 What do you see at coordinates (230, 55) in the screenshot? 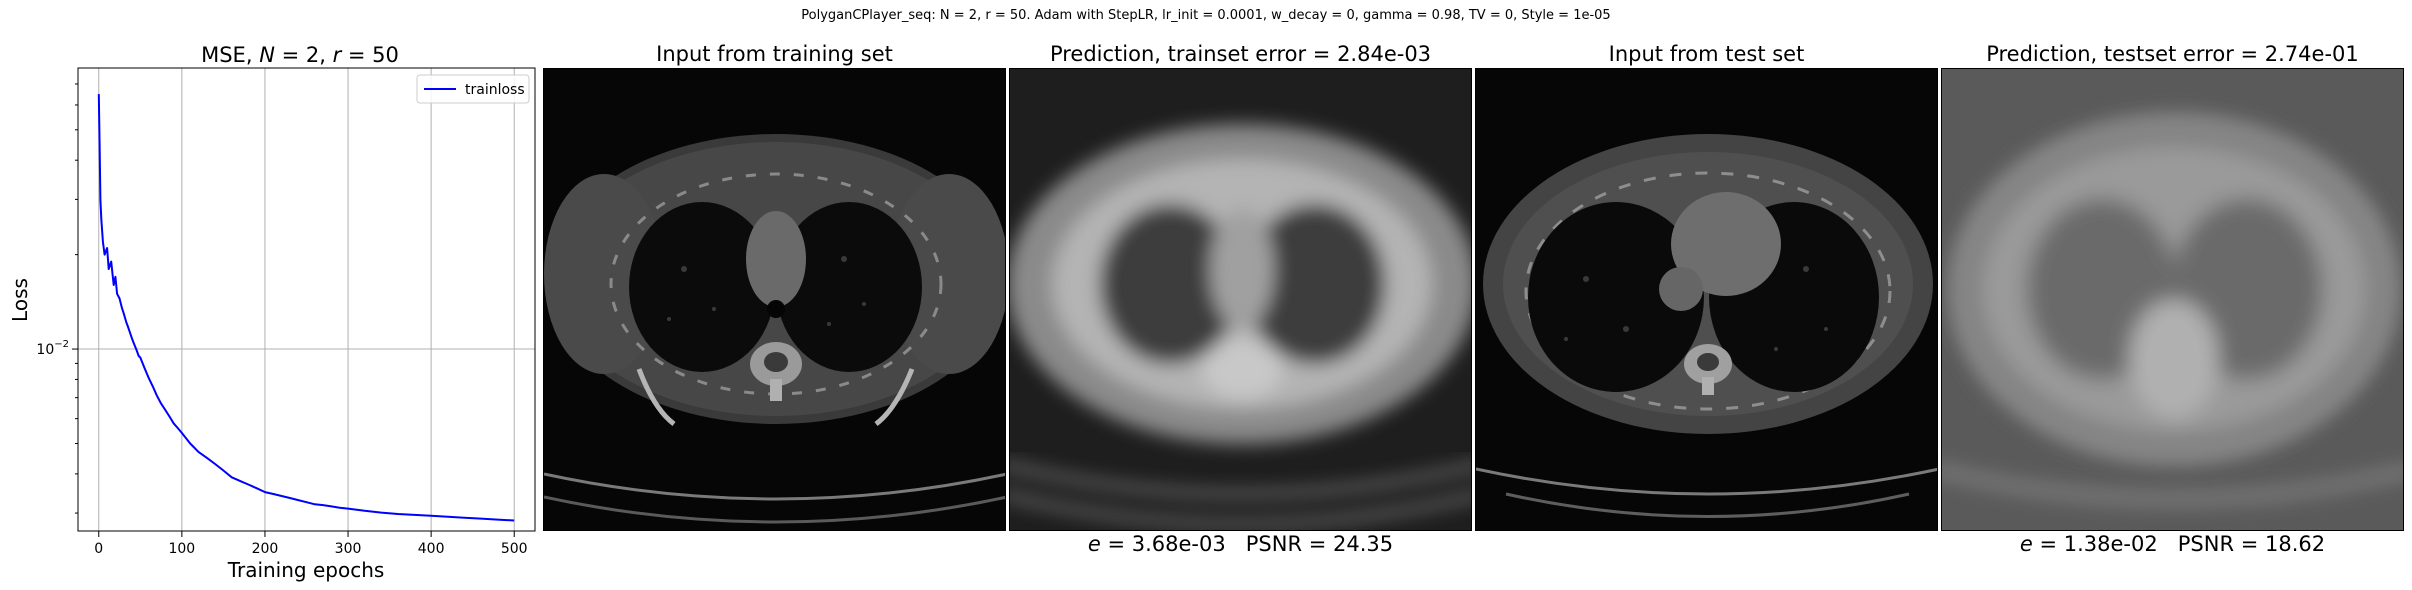
I see `chart-title-prefix: MSE,` at bounding box center [230, 55].